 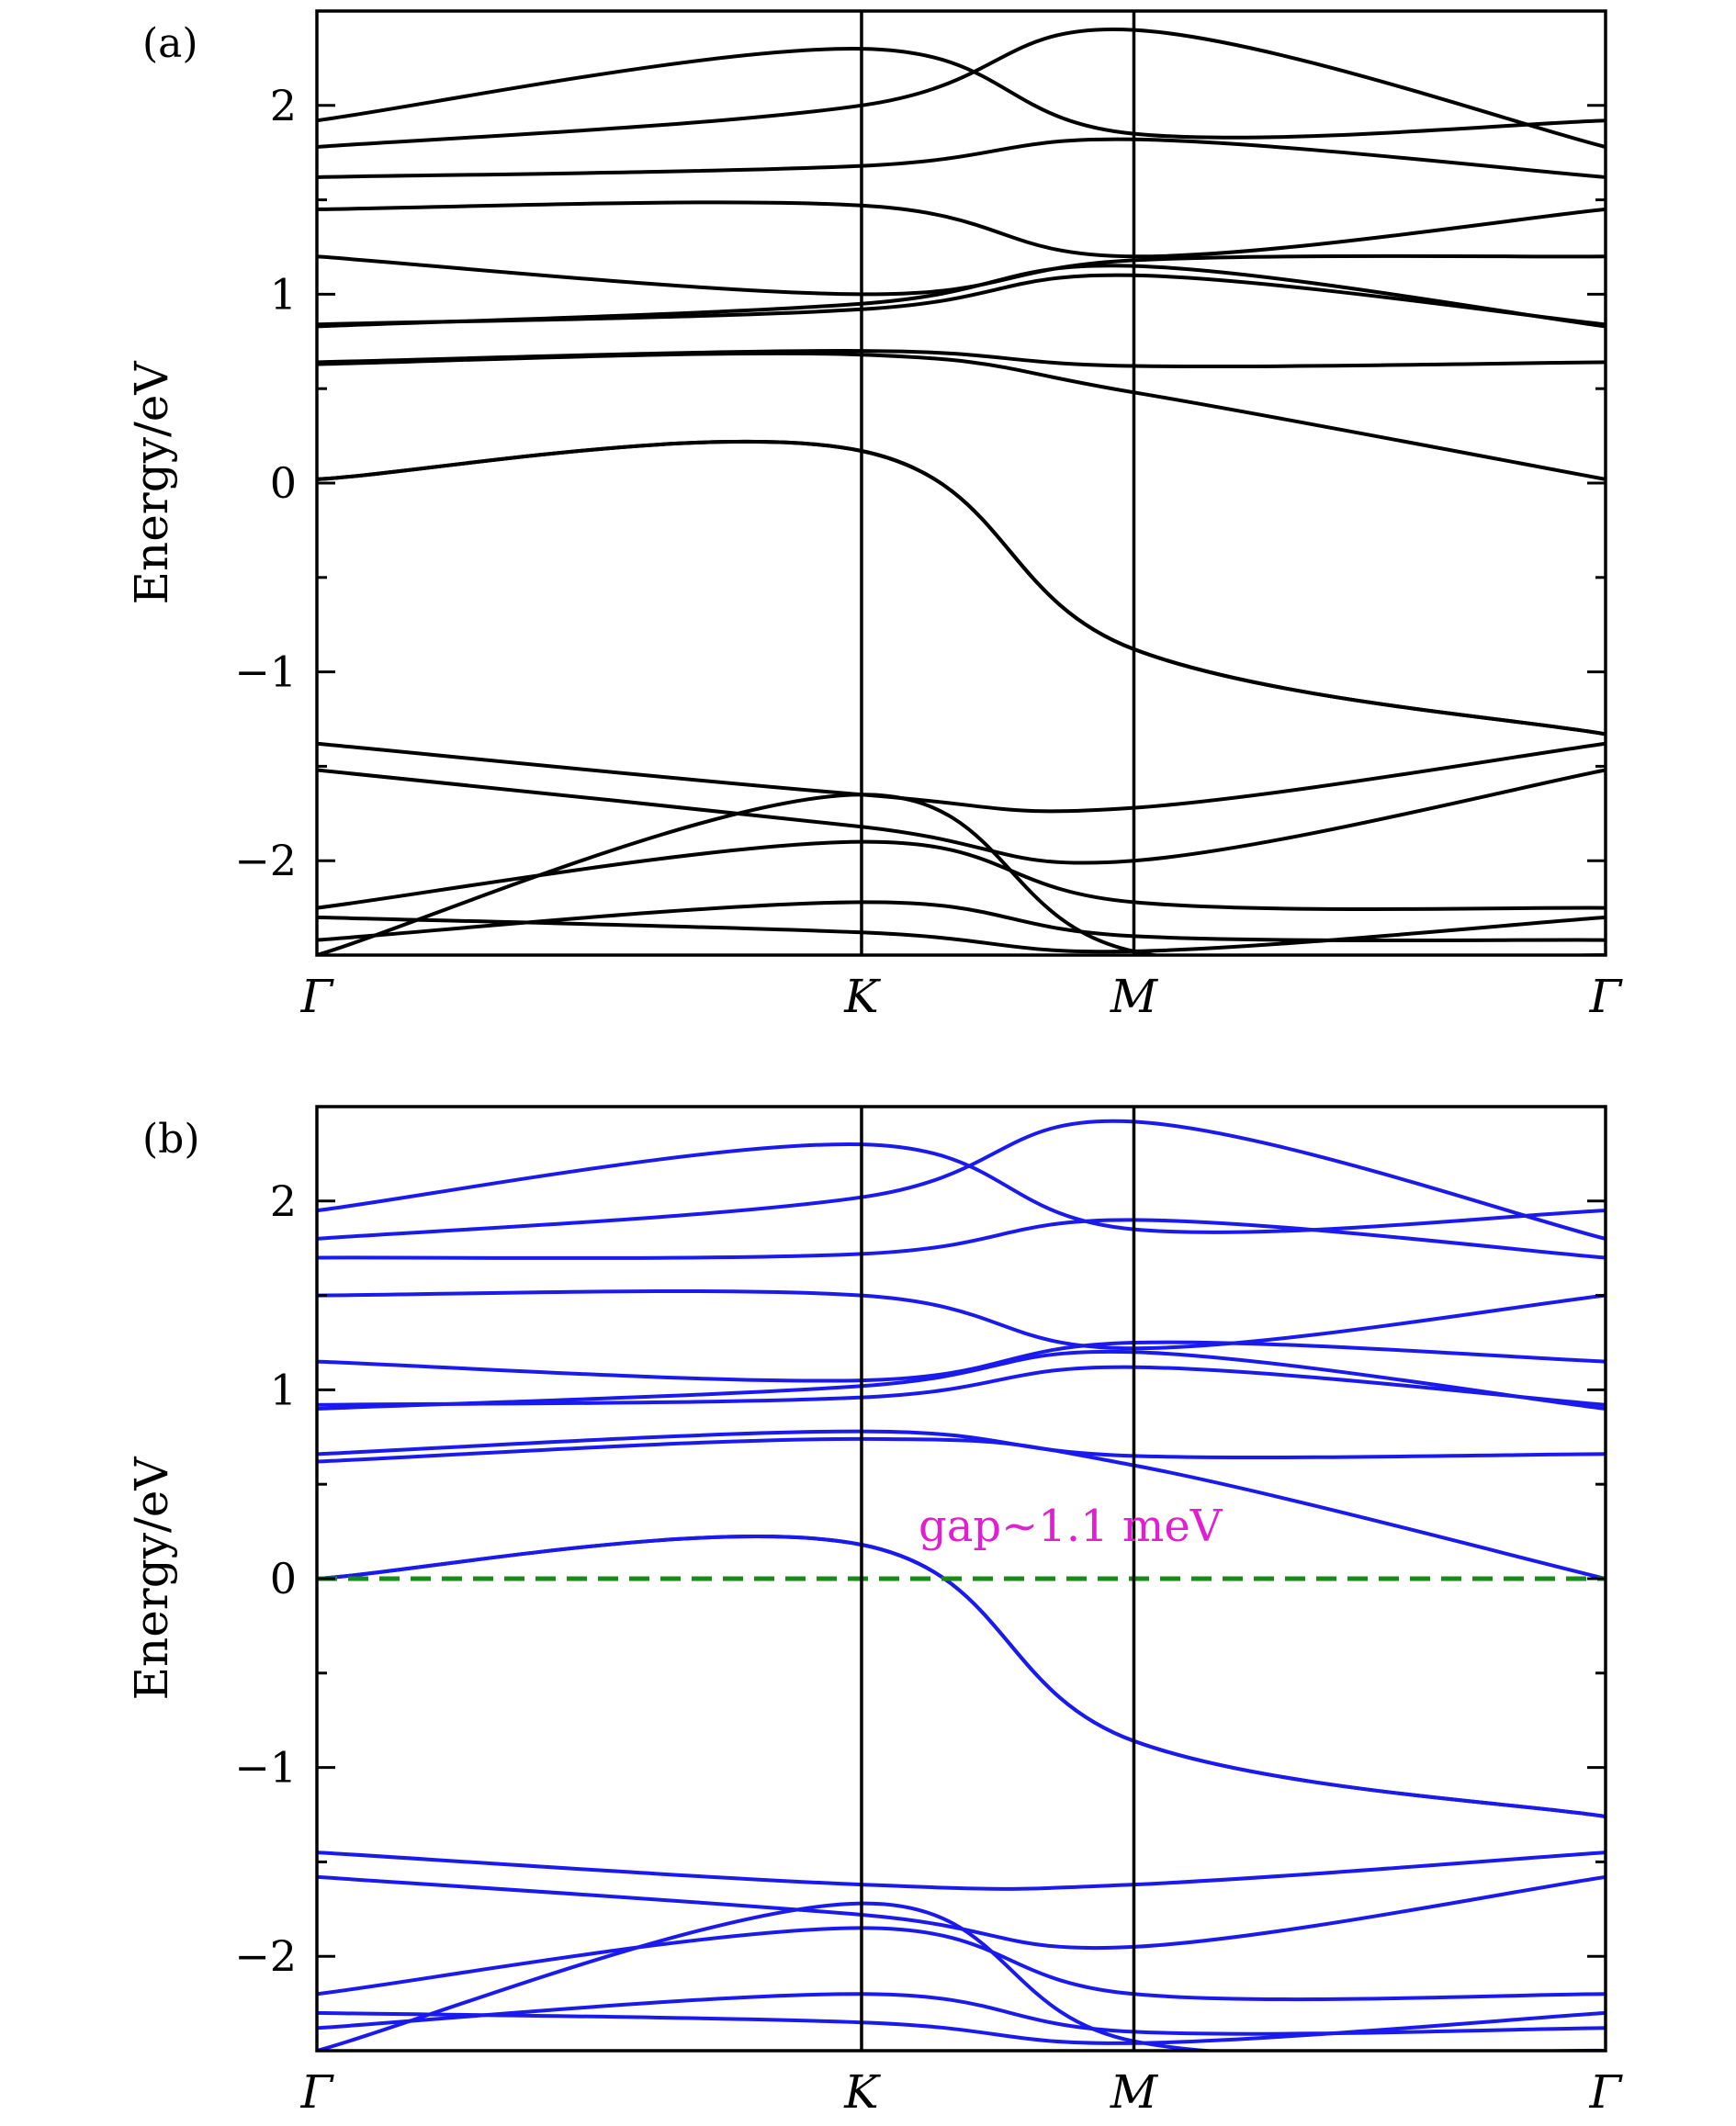 I want to click on panel-label: (a), so click(x=170, y=43).